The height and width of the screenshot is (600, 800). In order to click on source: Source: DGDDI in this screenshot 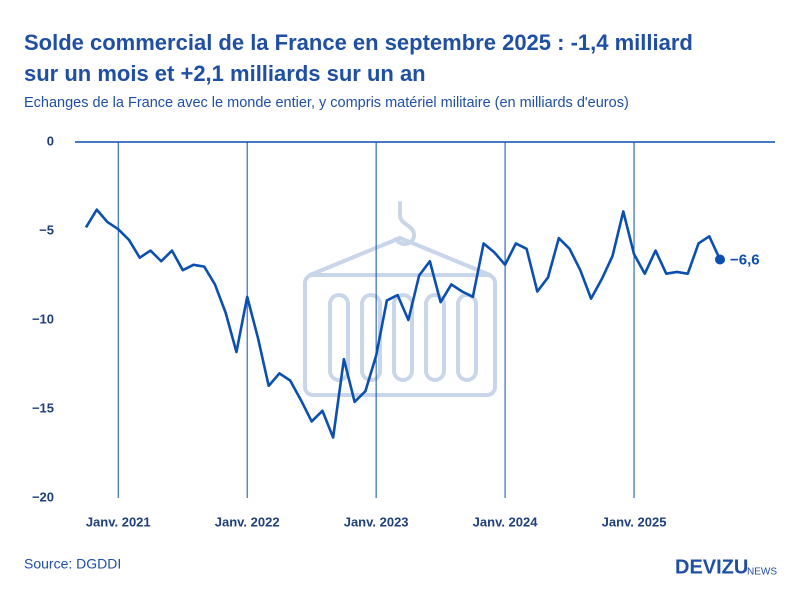, I will do `click(72, 564)`.